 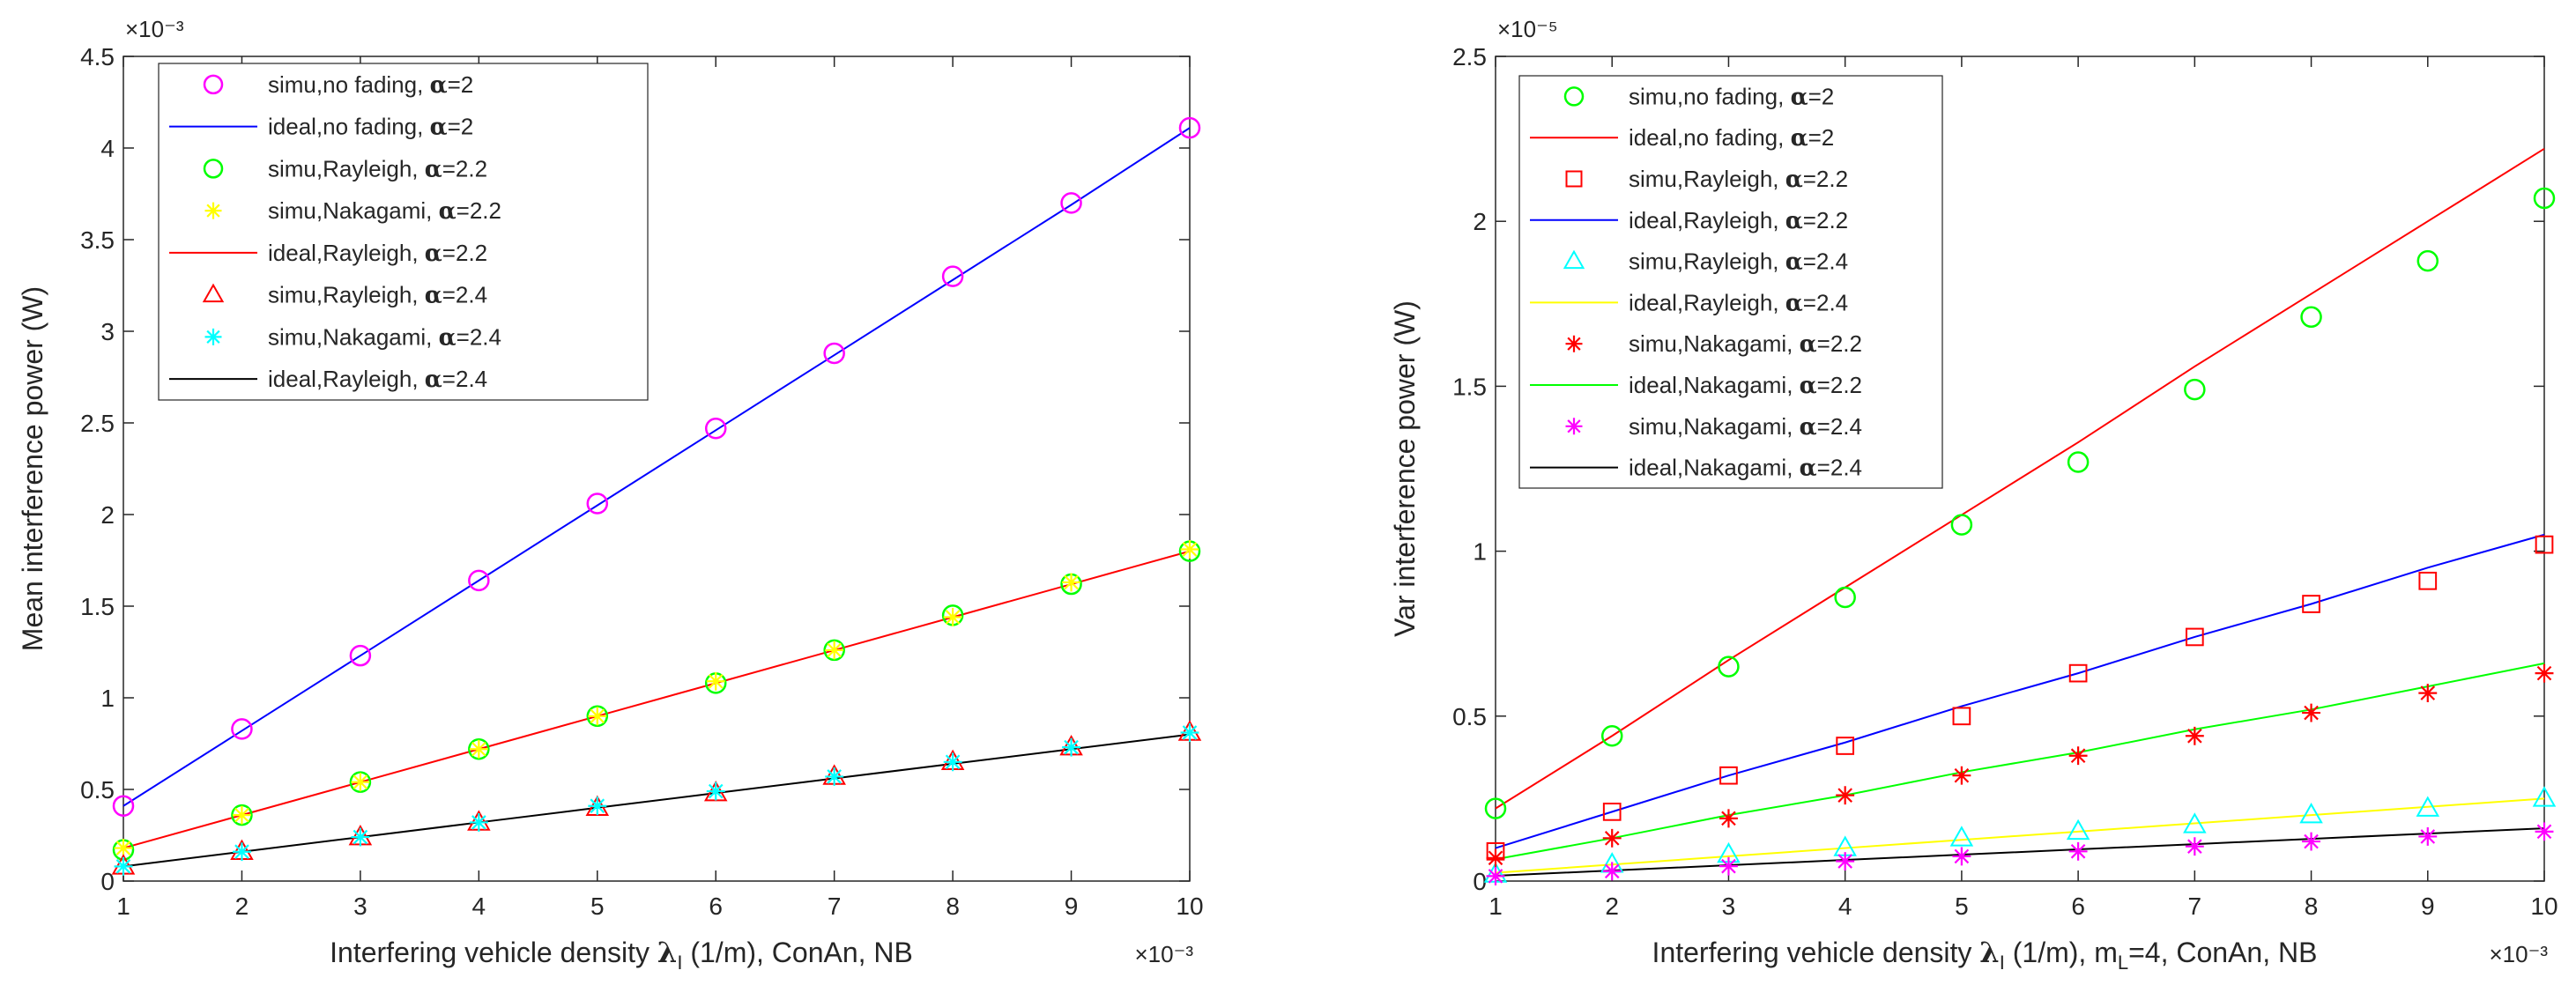 I want to click on y-tick-label: 3, so click(x=107, y=331).